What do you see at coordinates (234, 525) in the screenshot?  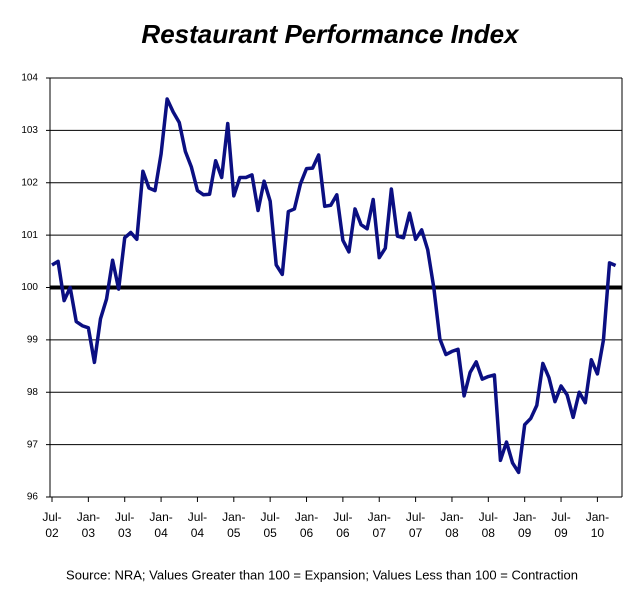 I see `x-tick-label: Jan-05` at bounding box center [234, 525].